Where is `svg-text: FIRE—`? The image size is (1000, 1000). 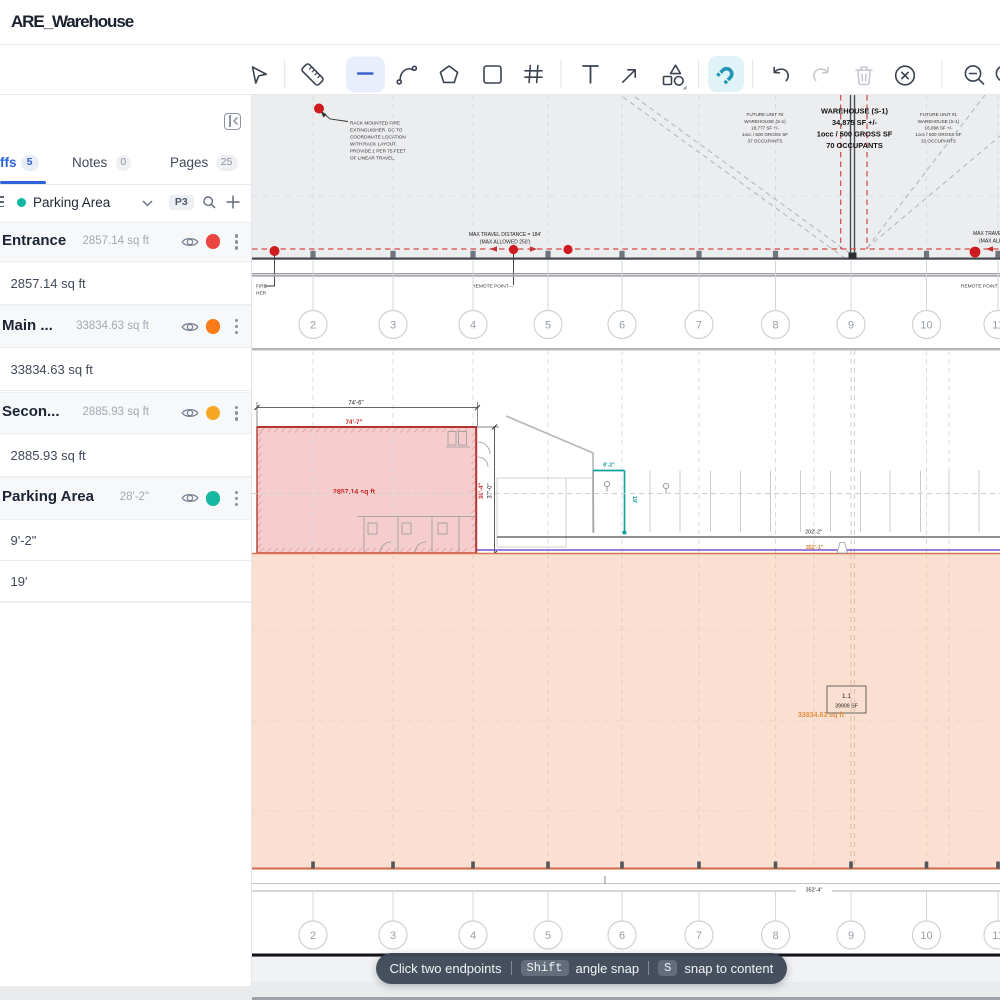 svg-text: FIRE— is located at coordinates (264, 287).